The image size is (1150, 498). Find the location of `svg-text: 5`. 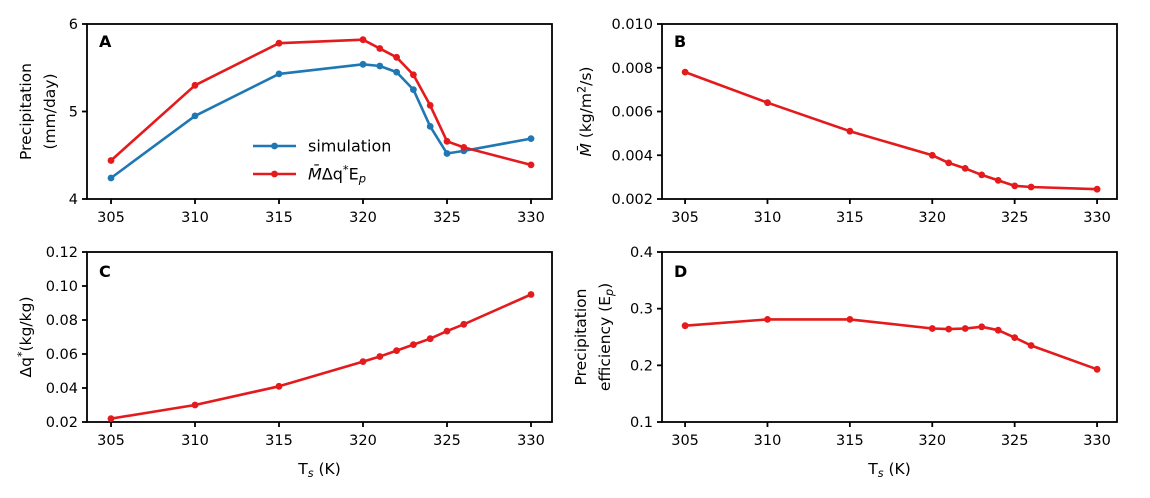

svg-text: 5 is located at coordinates (73, 113).